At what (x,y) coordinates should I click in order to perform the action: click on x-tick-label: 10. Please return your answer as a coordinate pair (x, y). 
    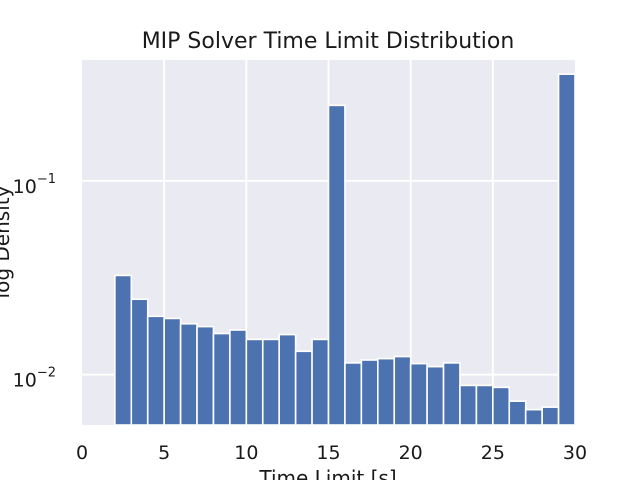
    Looking at the image, I should click on (246, 453).